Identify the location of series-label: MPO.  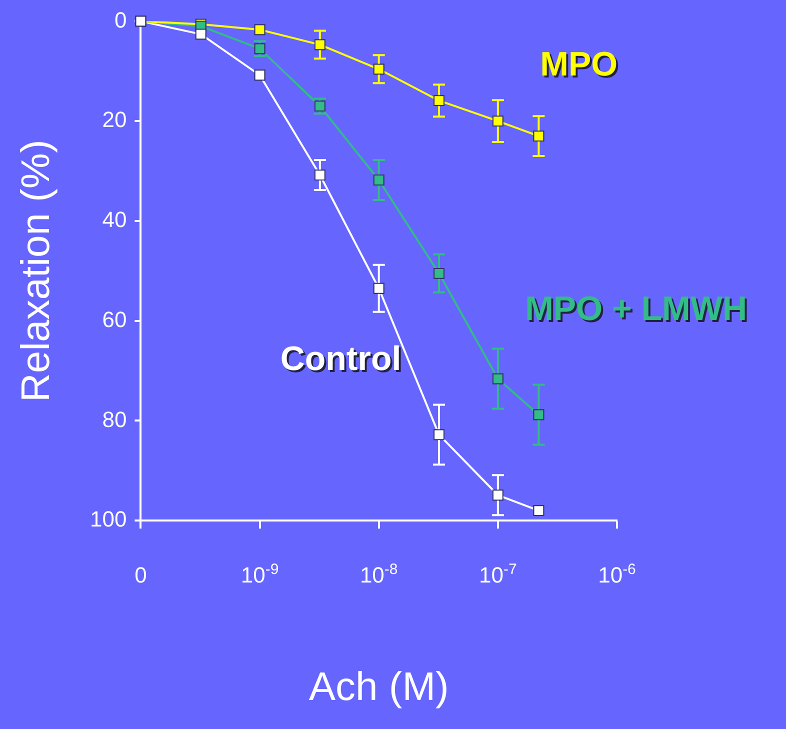
(581, 67).